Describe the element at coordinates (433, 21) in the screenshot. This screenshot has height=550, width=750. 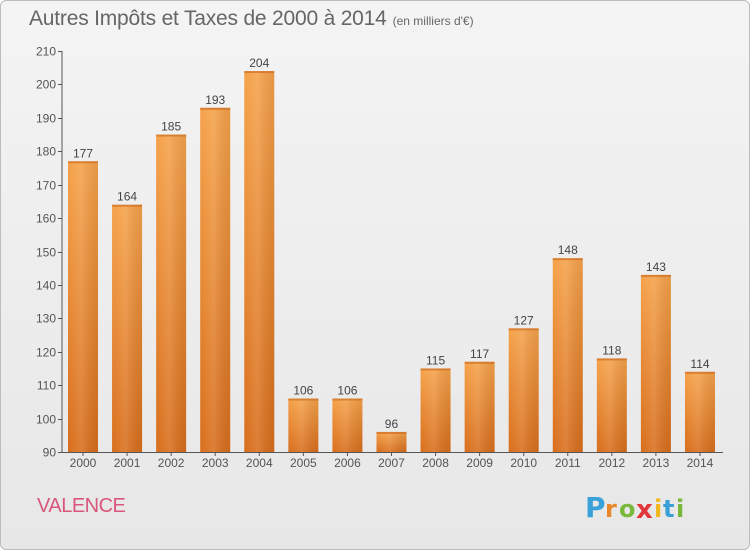
I see `chart-subtitle: (en milliers d'€)` at that location.